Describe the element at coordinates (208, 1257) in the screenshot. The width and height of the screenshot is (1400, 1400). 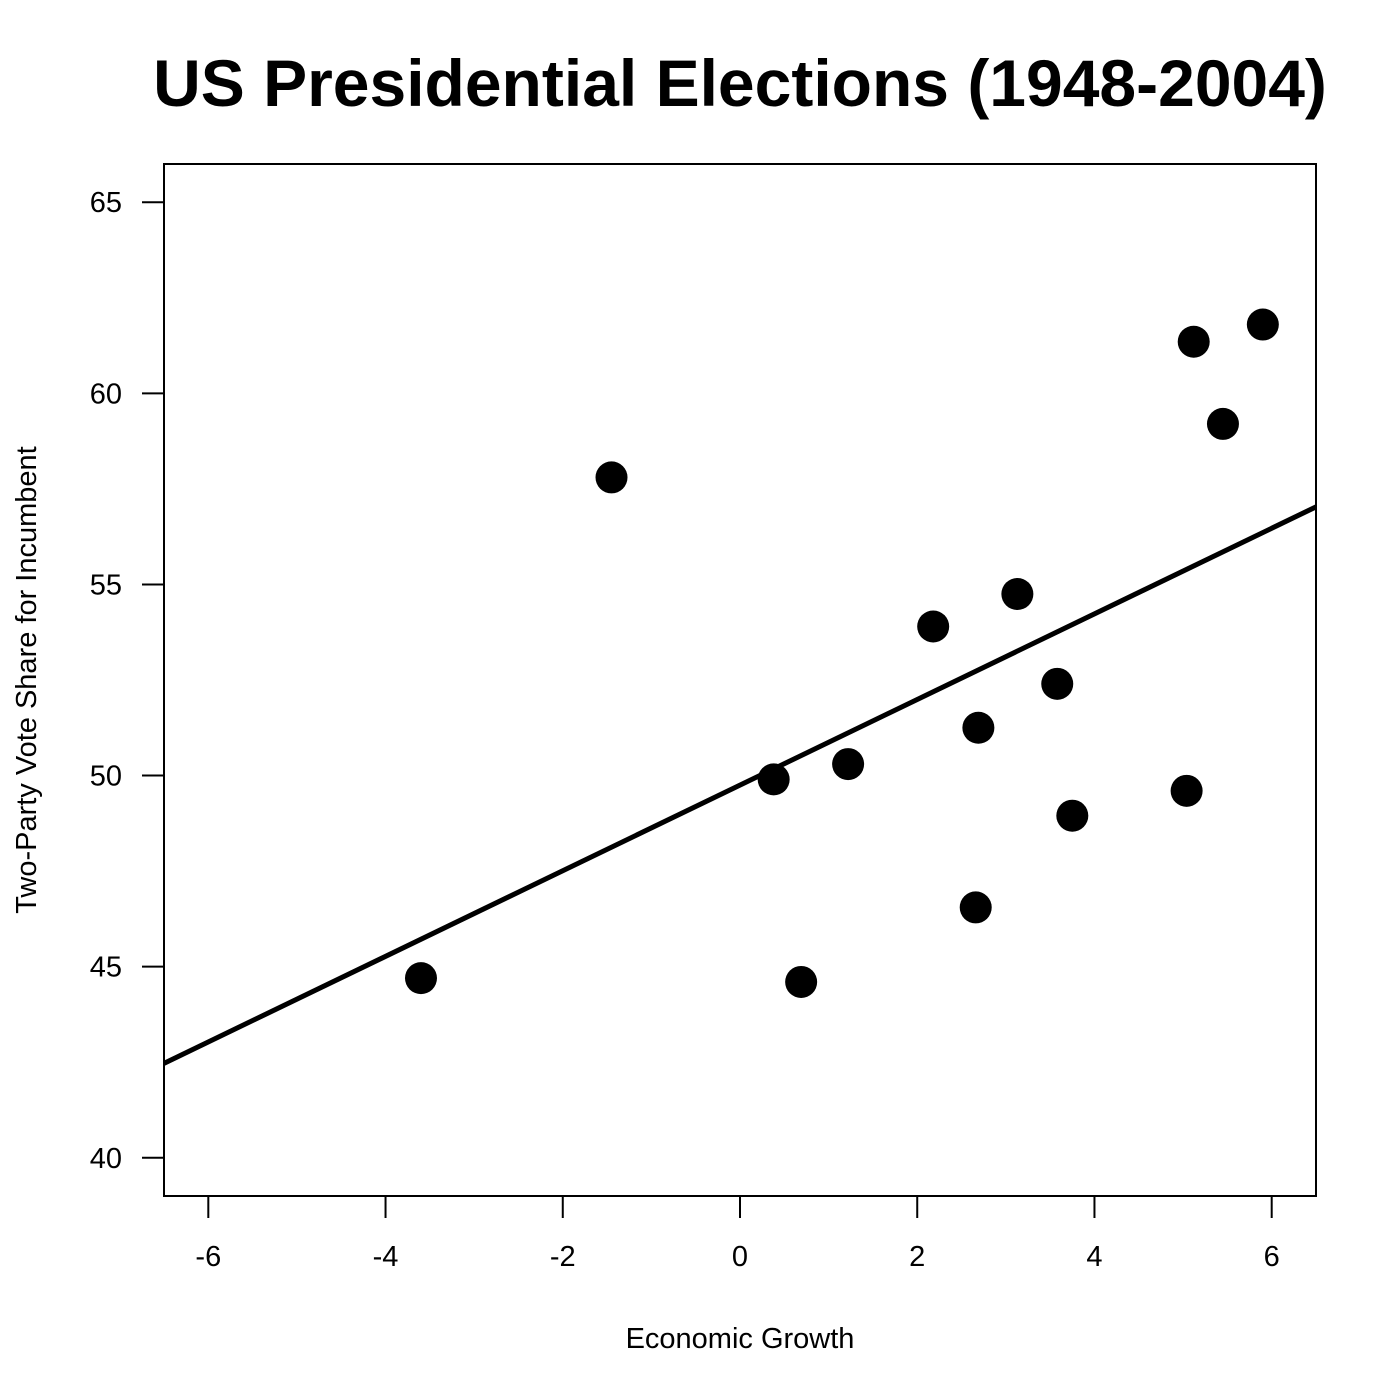
I see `x-tick-label: -6` at that location.